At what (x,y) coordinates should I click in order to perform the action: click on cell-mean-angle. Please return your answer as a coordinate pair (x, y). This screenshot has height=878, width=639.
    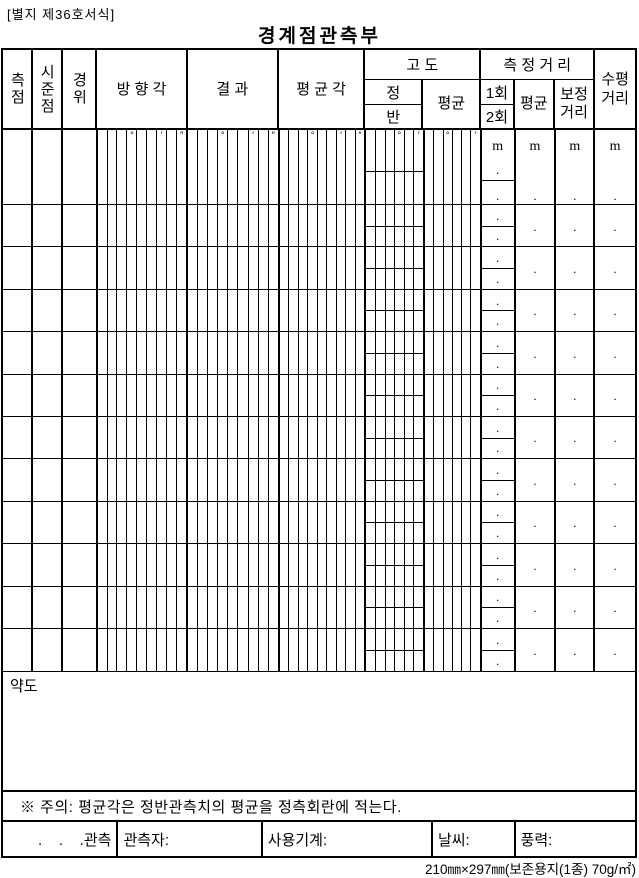
    Looking at the image, I should click on (323, 395).